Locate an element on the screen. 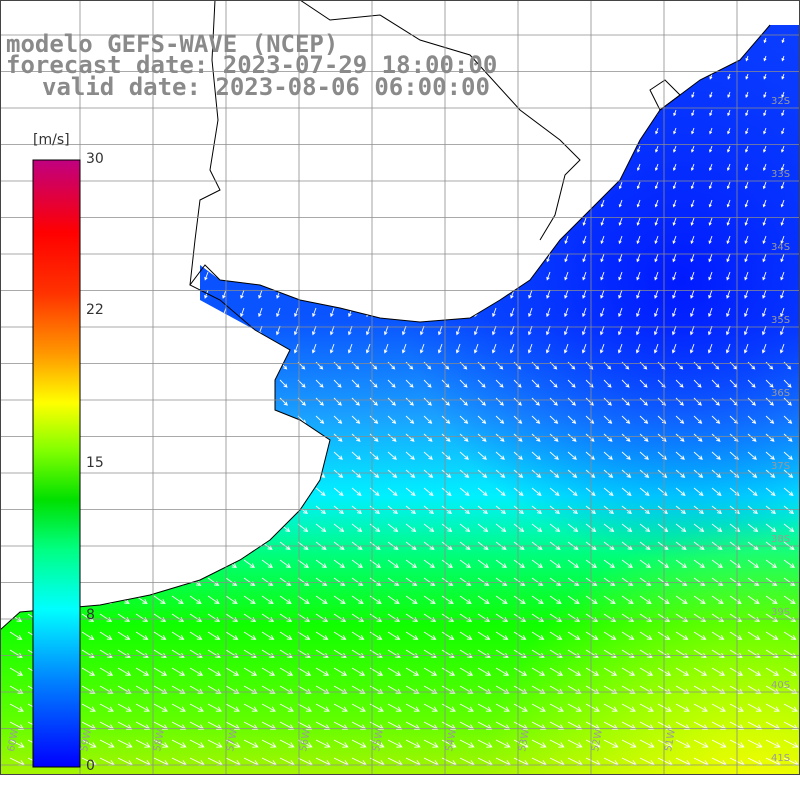 The image size is (800, 800). lon-label: 58W is located at coordinates (159, 740).